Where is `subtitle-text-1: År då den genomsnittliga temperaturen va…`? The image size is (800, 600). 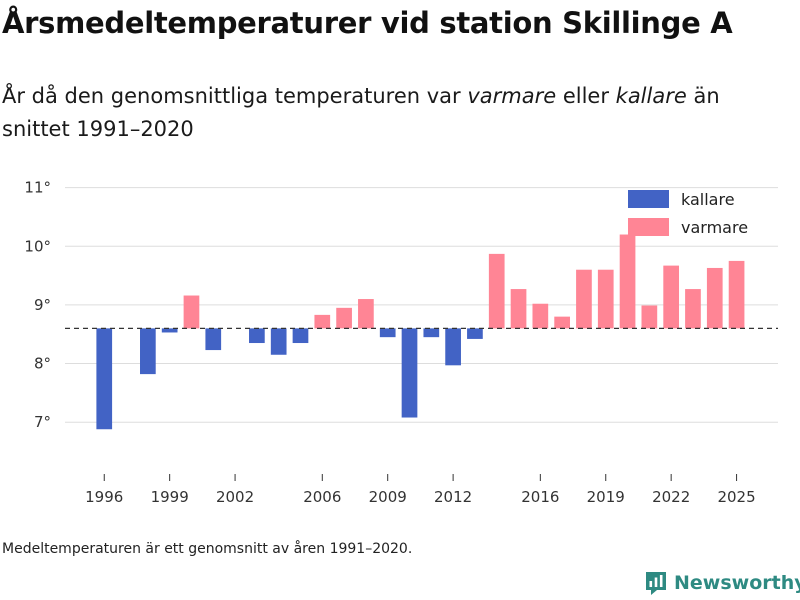
subtitle-text-1: År då den genomsnittliga temperaturen va… is located at coordinates (235, 96).